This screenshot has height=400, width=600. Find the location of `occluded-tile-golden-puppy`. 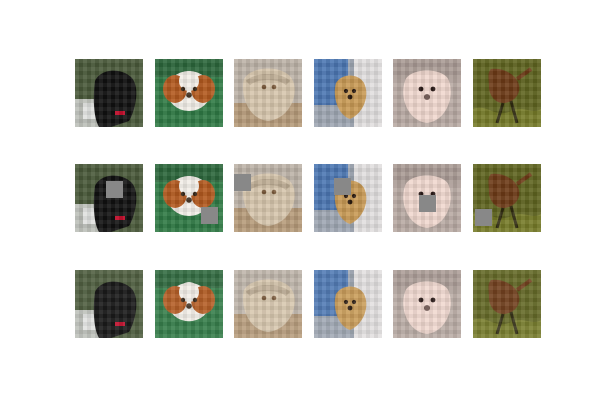

occluded-tile-golden-puppy is located at coordinates (348, 198).